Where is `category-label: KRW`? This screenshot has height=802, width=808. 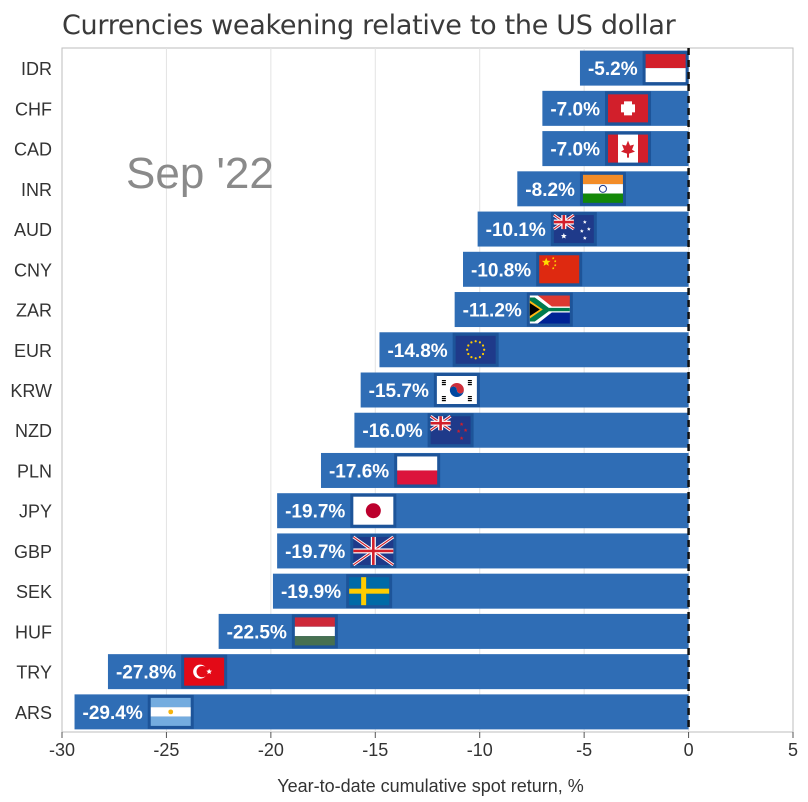
category-label: KRW is located at coordinates (31, 391).